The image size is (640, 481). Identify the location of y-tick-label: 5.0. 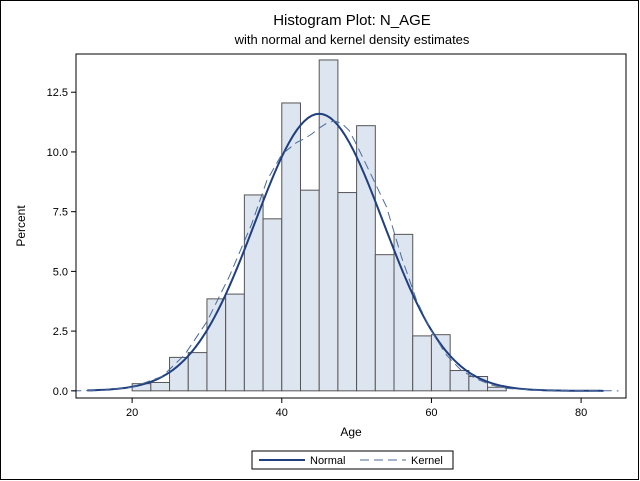
(60, 272).